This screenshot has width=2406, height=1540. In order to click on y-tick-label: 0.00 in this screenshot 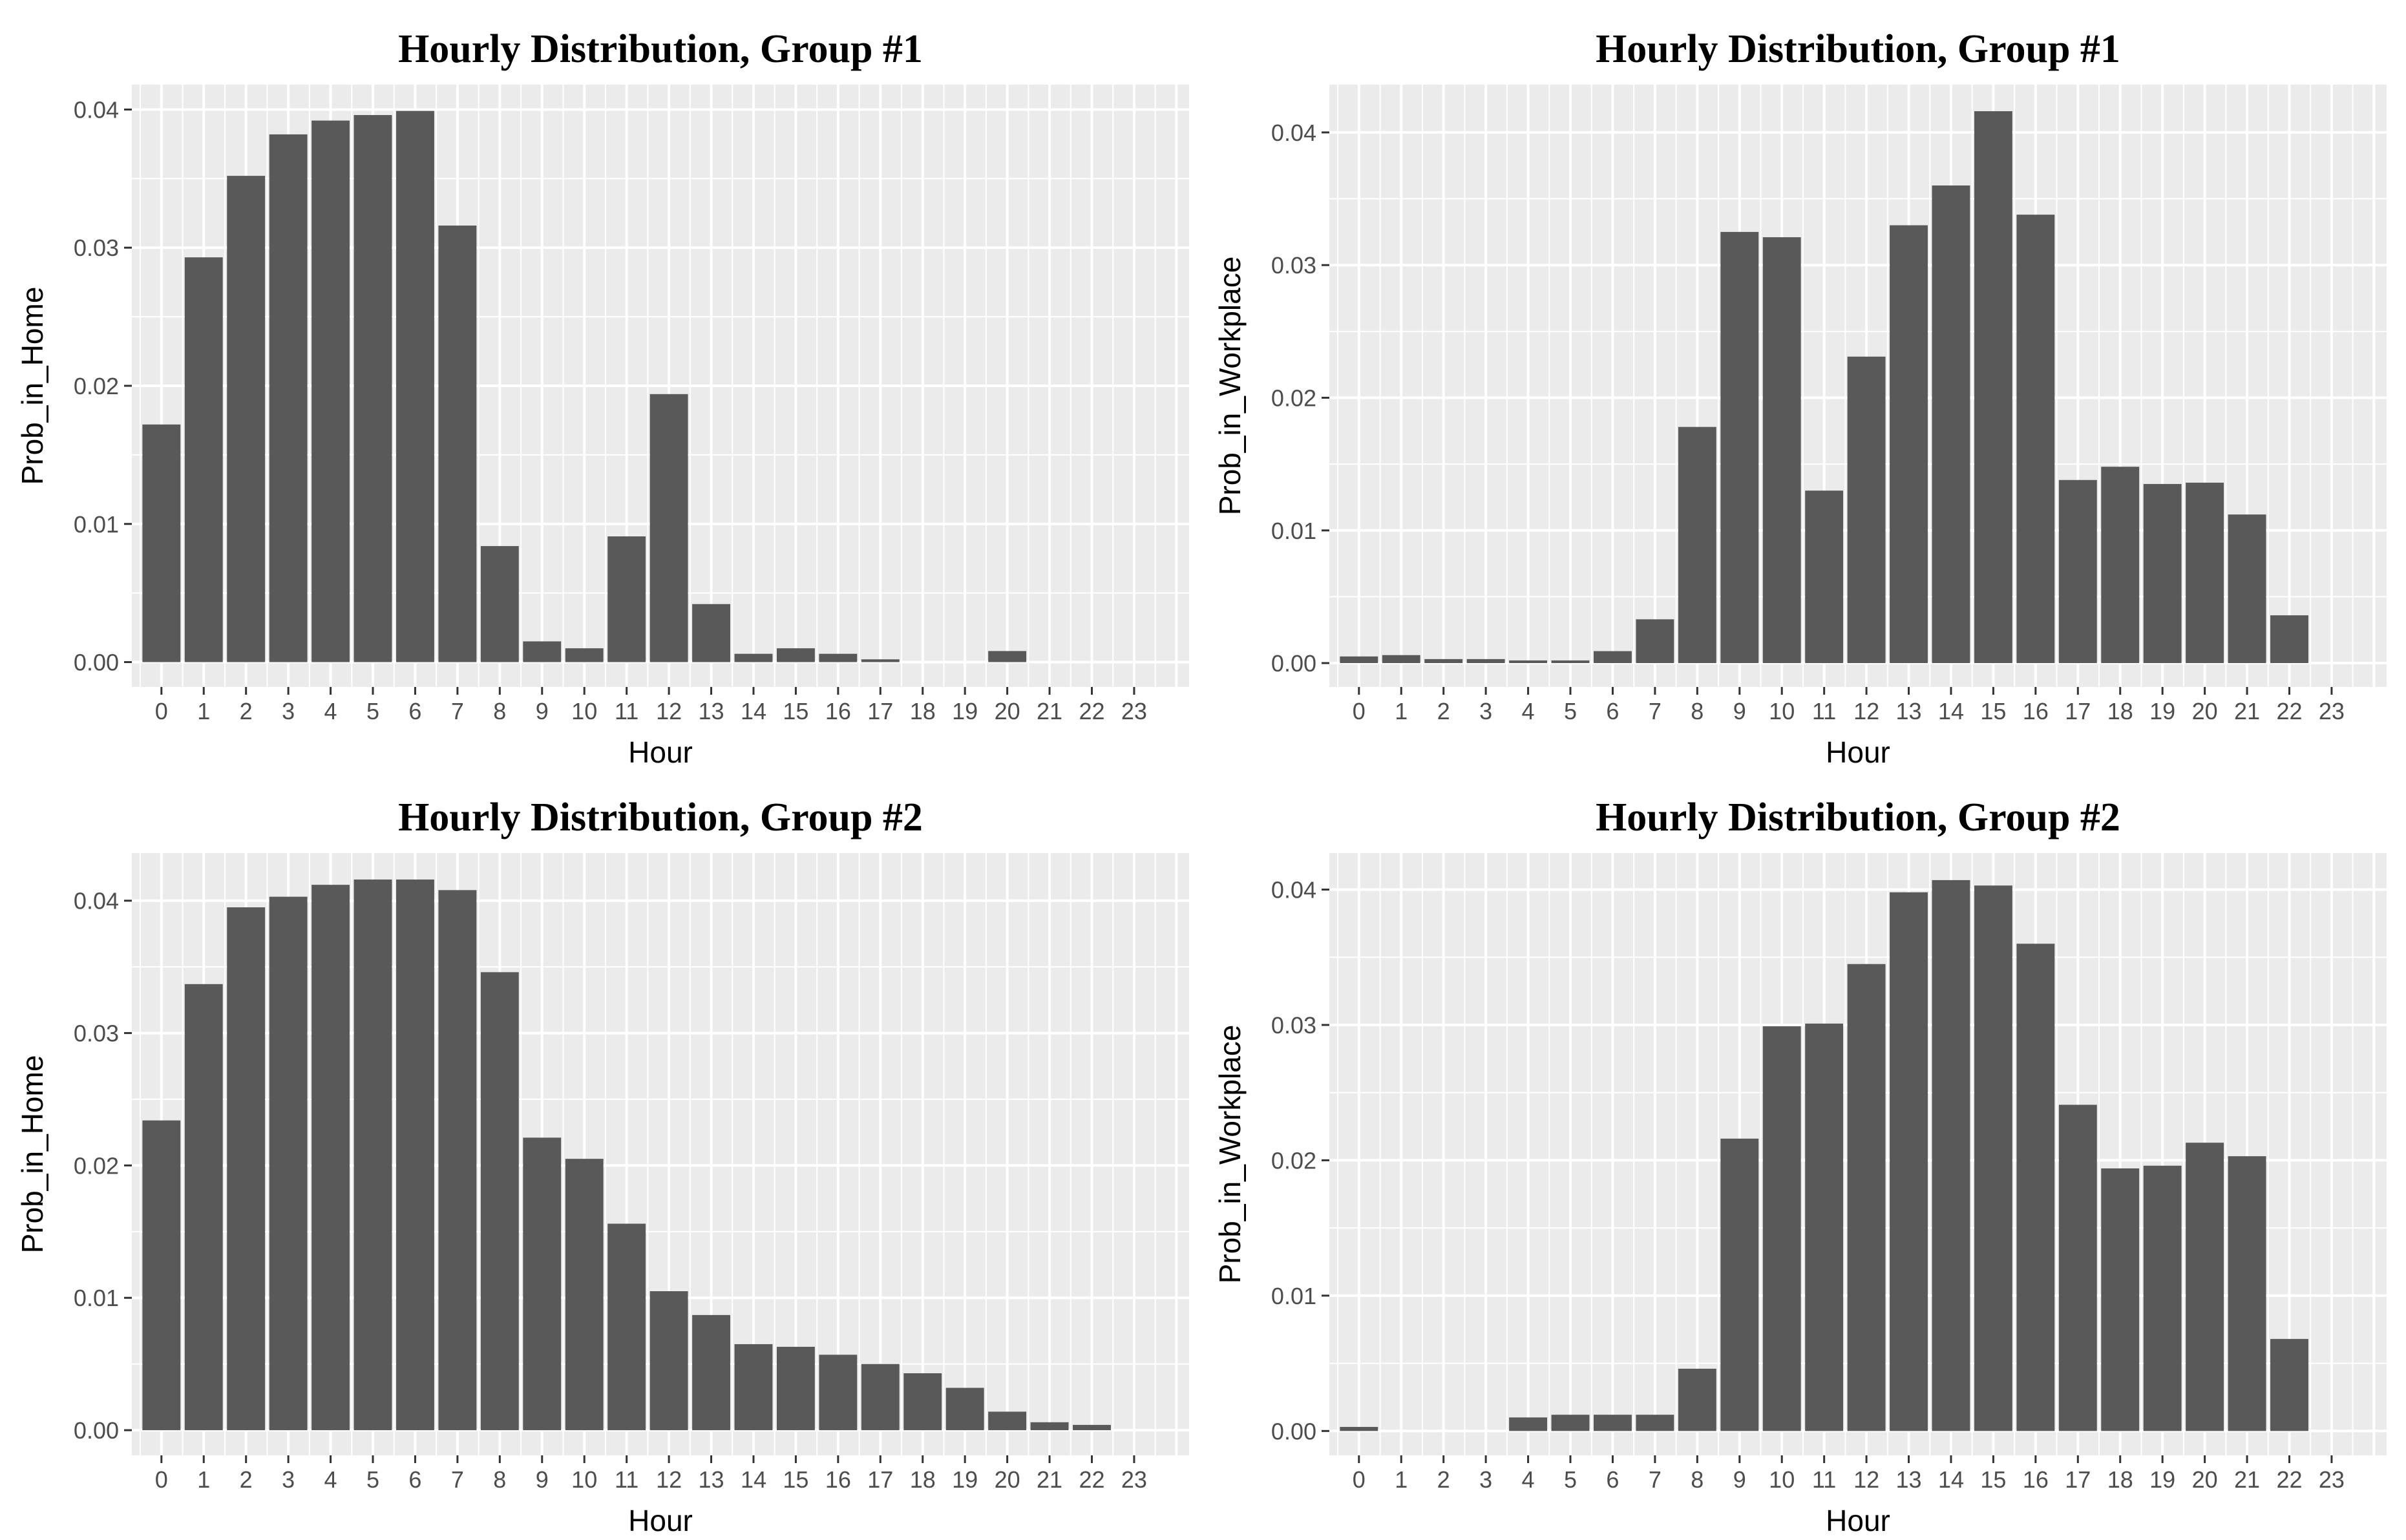, I will do `click(1294, 1431)`.